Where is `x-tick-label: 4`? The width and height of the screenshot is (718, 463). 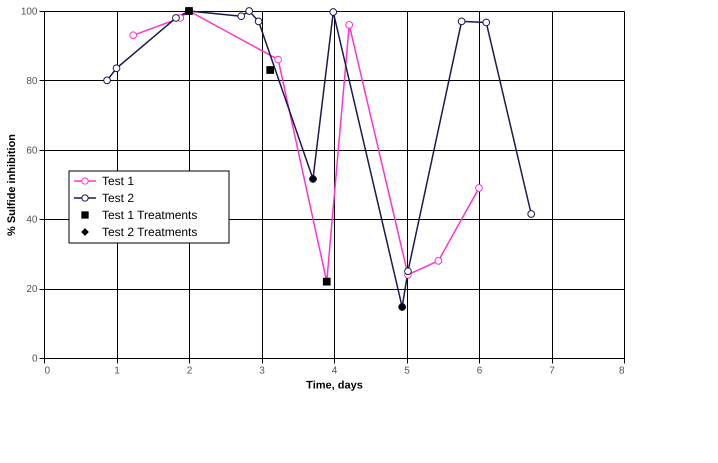
x-tick-label: 4 is located at coordinates (335, 371).